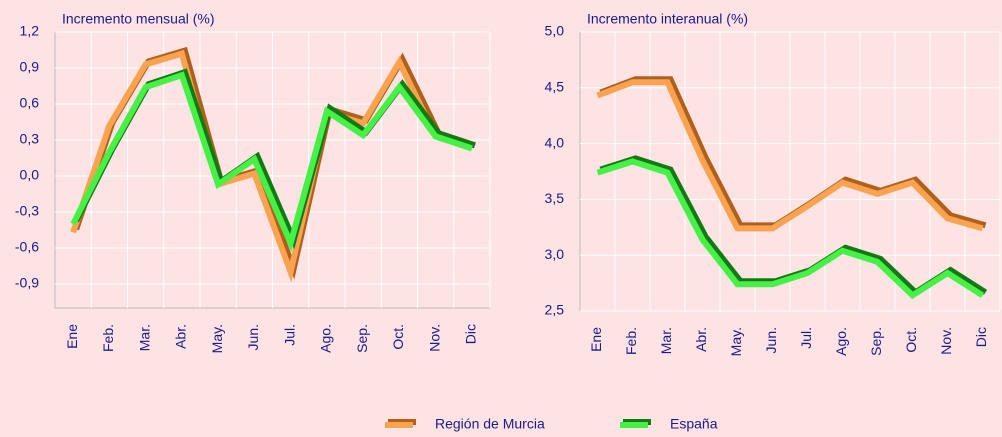  Describe the element at coordinates (30, 139) in the screenshot. I see `y-tick-label: 0,3` at that location.